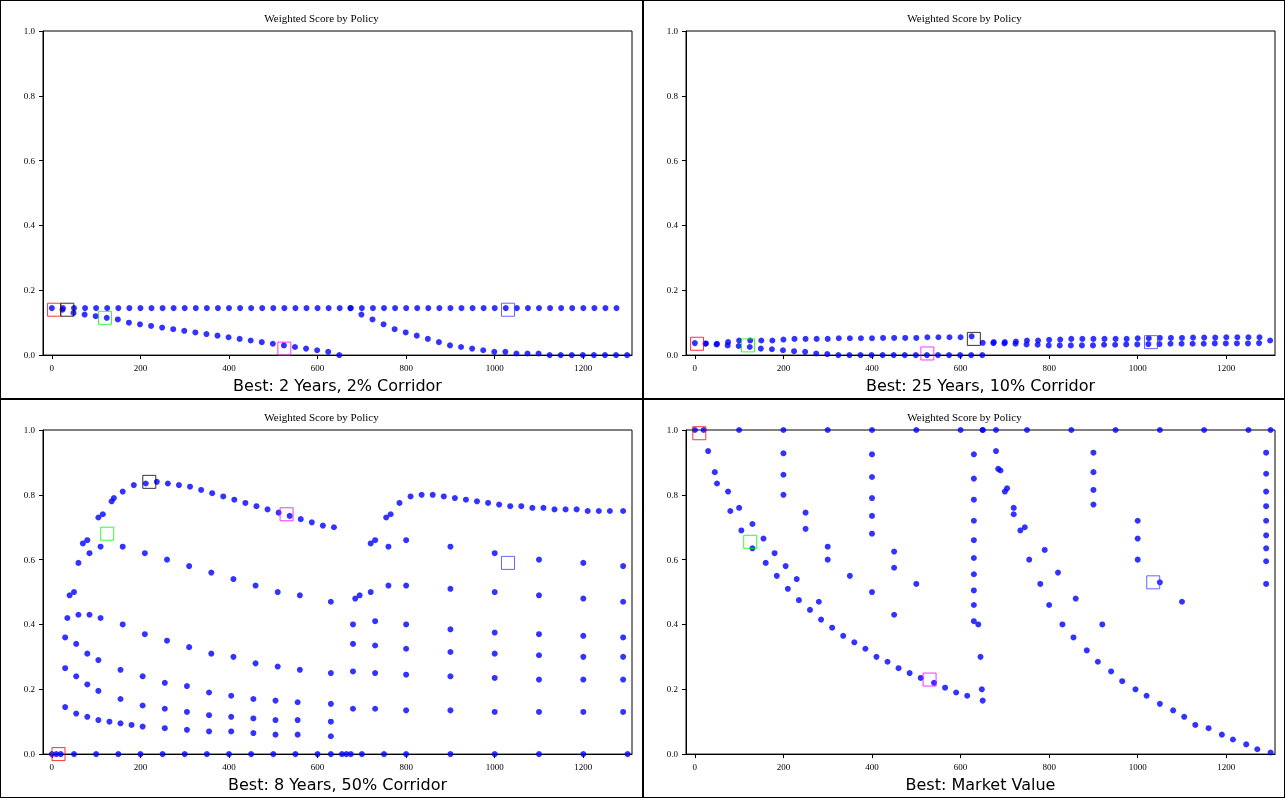 The width and height of the screenshot is (1285, 798). Describe the element at coordinates (980, 784) in the screenshot. I see `x-axis-title: Best: Market Value` at that location.